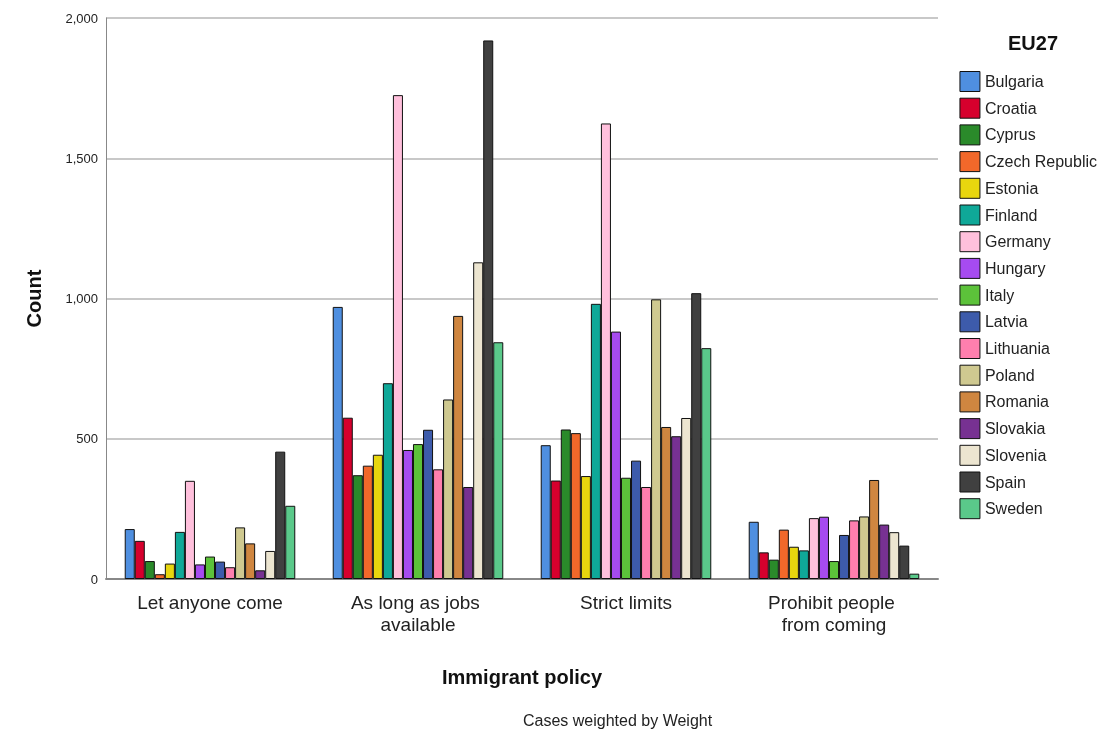 This screenshot has height=745, width=1118. What do you see at coordinates (210, 602) in the screenshot?
I see `x-tick-label: Let anyone come` at bounding box center [210, 602].